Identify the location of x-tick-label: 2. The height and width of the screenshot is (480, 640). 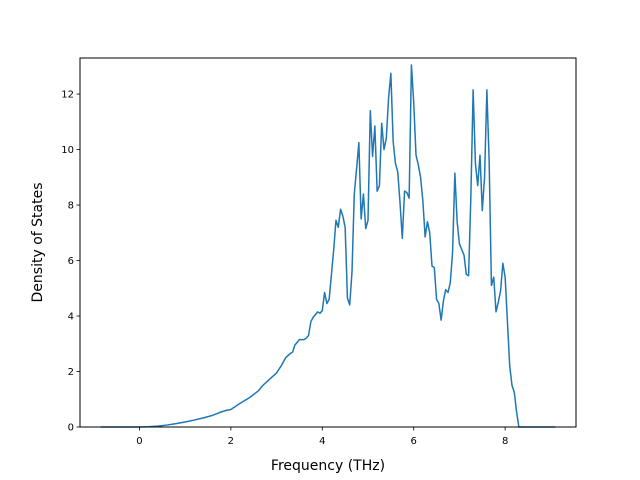
(231, 441).